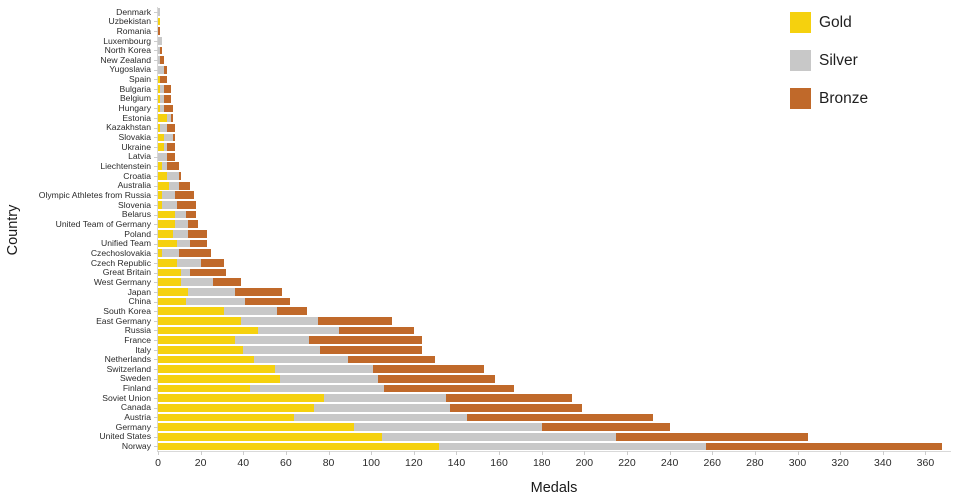 This screenshot has width=960, height=500. What do you see at coordinates (158, 463) in the screenshot?
I see `x-tick-label: 0` at bounding box center [158, 463].